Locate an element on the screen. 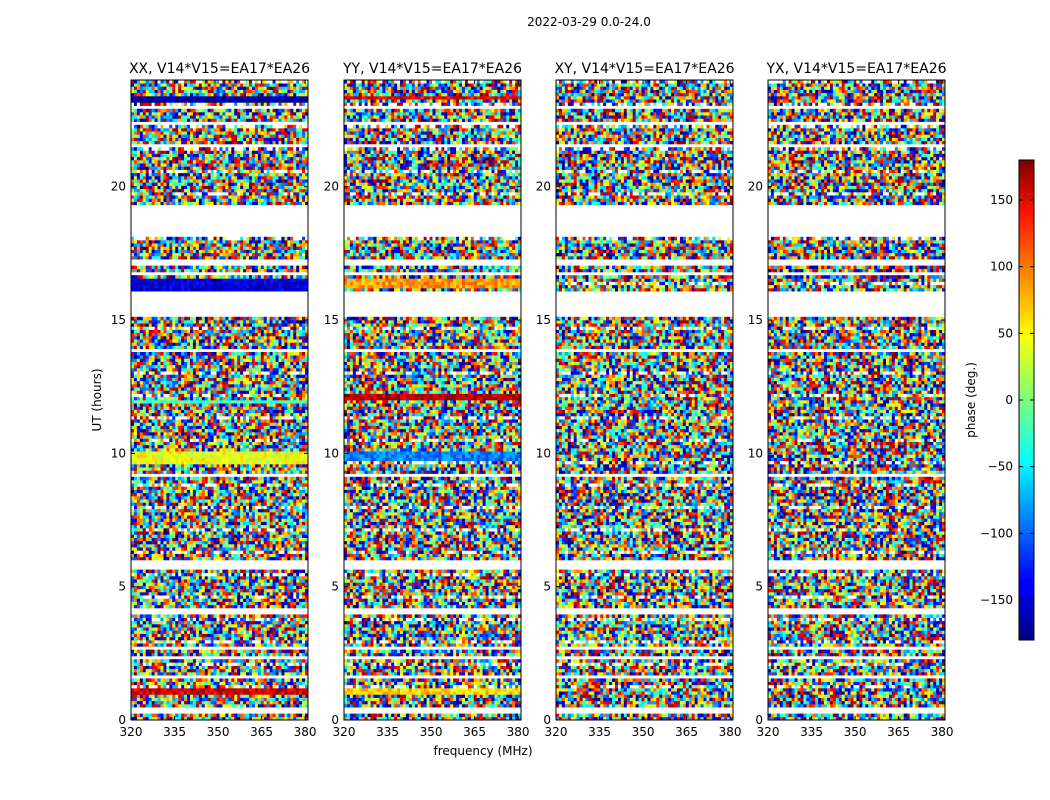  y-axis-label: UT (hours) is located at coordinates (97, 399).